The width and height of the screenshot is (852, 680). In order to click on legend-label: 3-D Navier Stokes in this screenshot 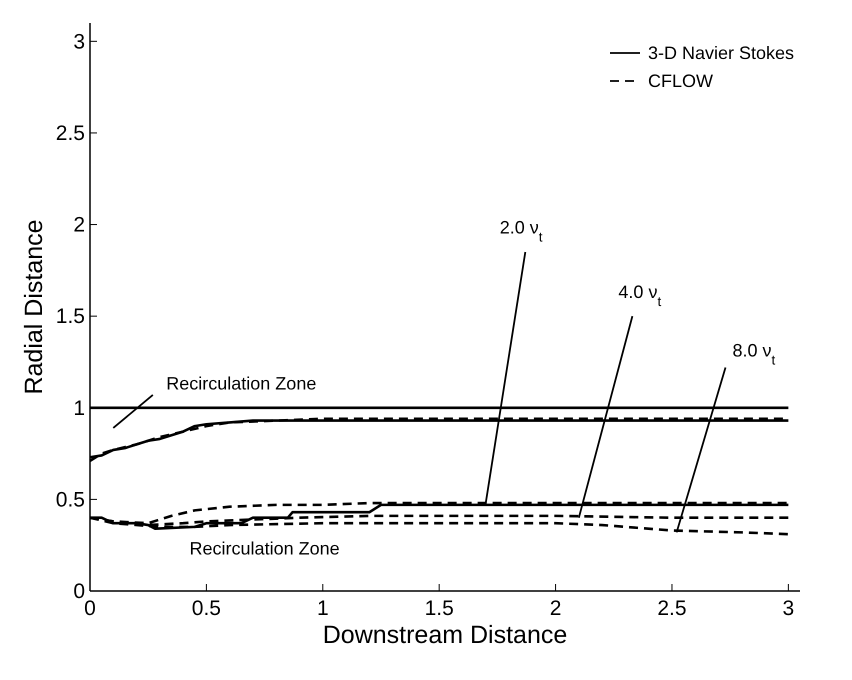, I will do `click(721, 53)`.